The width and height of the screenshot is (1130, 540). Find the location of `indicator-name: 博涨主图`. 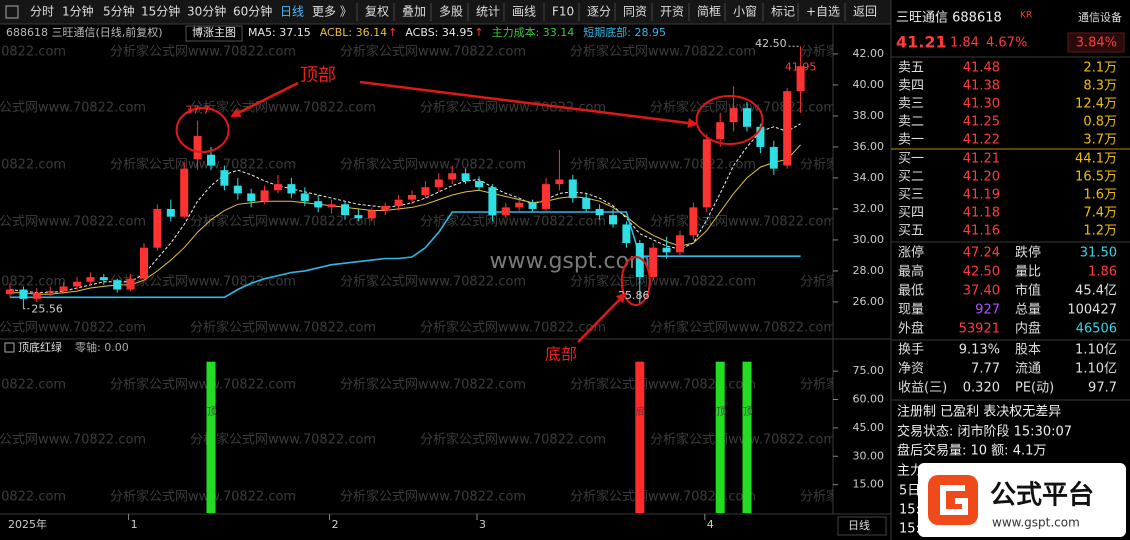

indicator-name: 博涨主图 is located at coordinates (214, 32).